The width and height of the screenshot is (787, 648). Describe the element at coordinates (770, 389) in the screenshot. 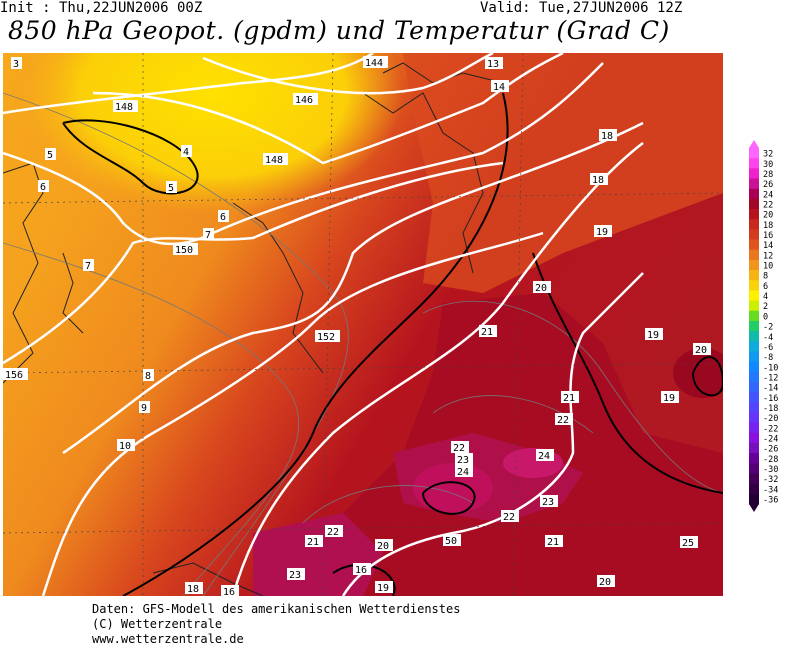

I see `legend-value: -14` at that location.